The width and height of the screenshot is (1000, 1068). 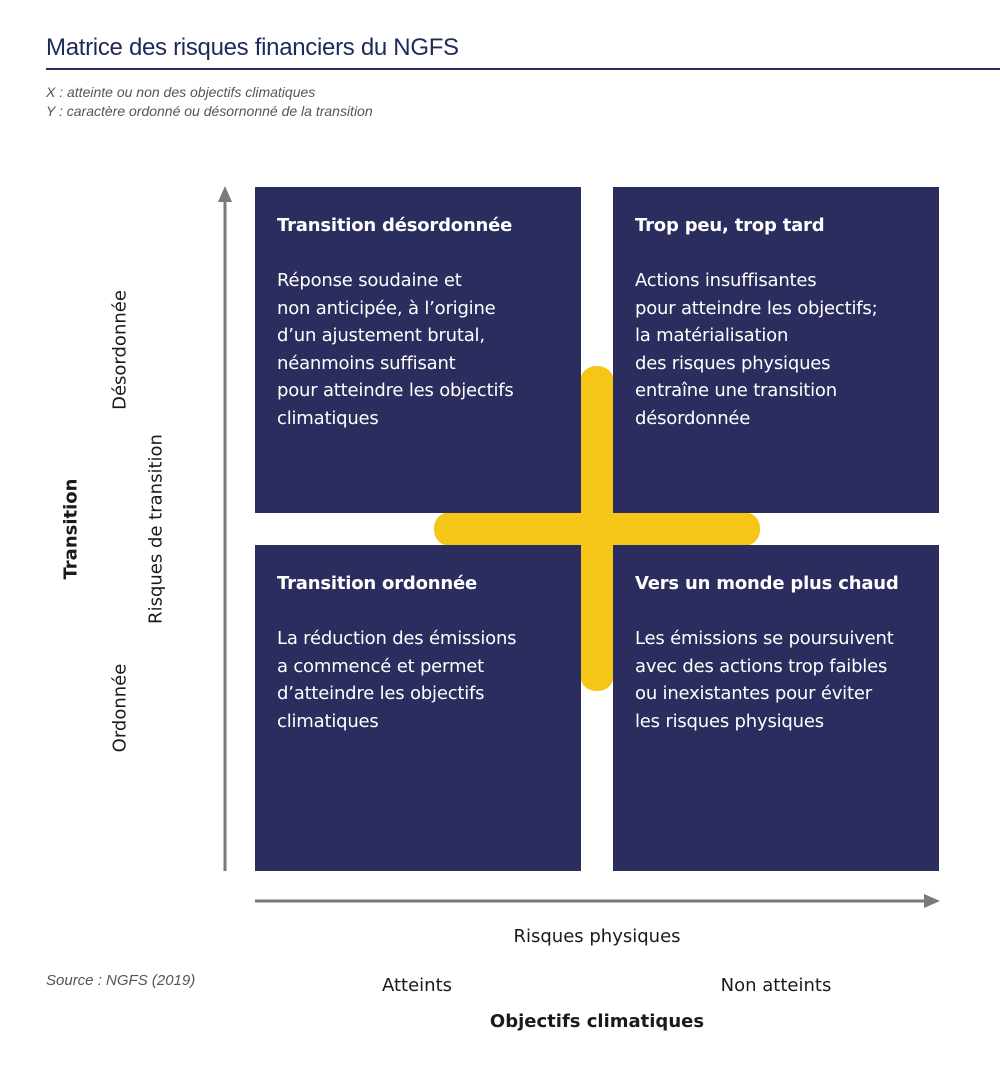 What do you see at coordinates (225, 194) in the screenshot?
I see `y-axis-arrowhead` at bounding box center [225, 194].